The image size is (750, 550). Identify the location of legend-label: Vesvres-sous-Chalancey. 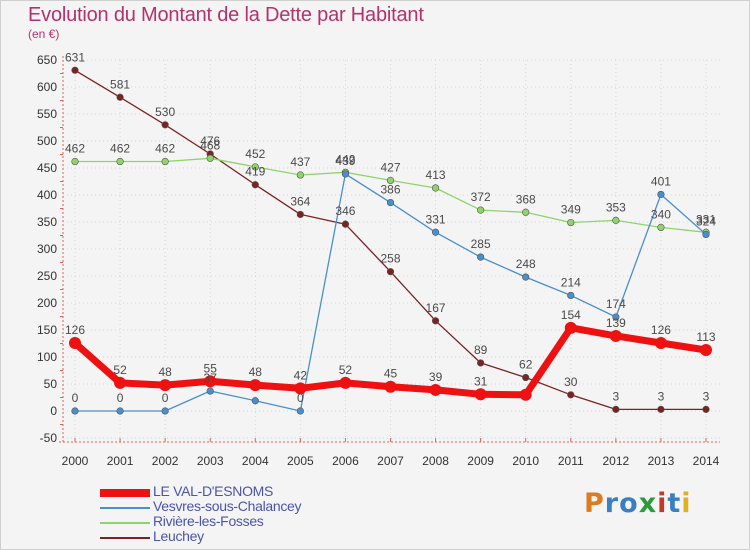
(227, 506).